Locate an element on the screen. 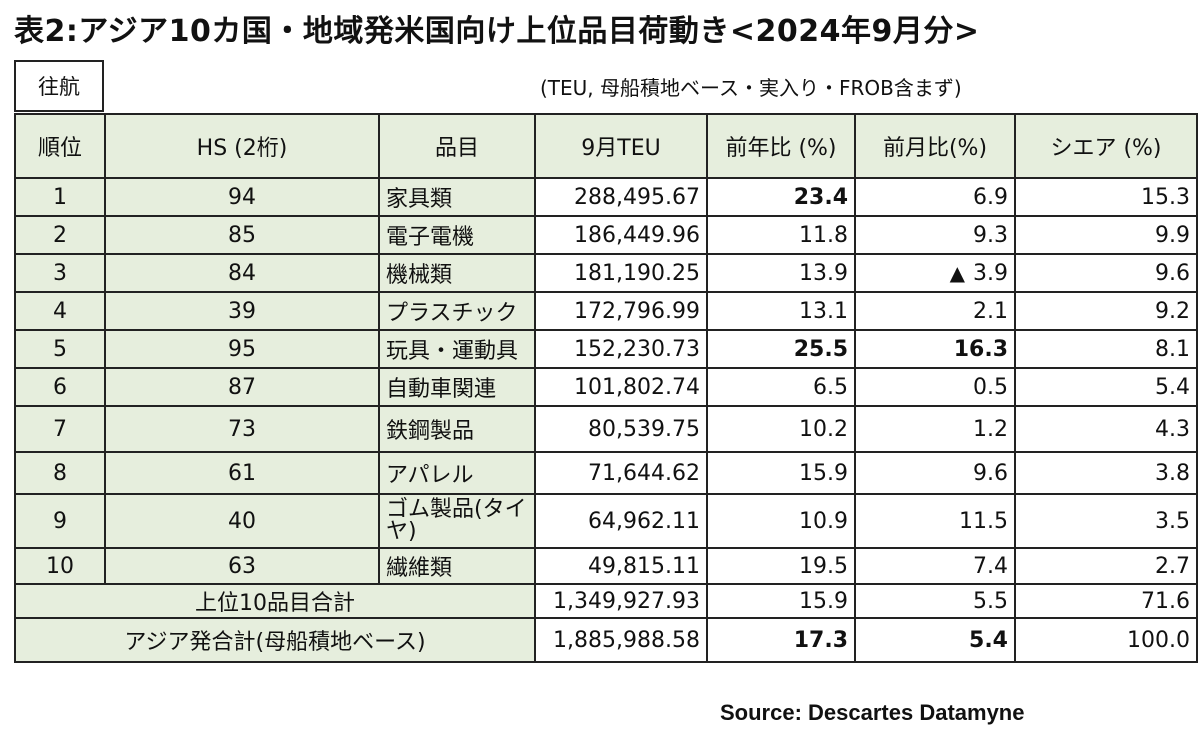 The width and height of the screenshot is (1200, 747). rank-cell: 6 is located at coordinates (60, 387).